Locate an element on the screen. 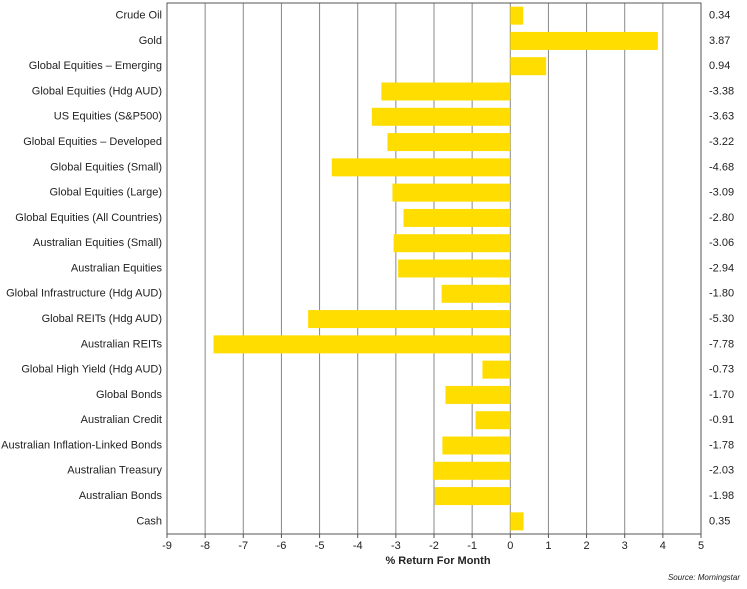 The image size is (747, 589). value-label: -3.09 is located at coordinates (721, 193).